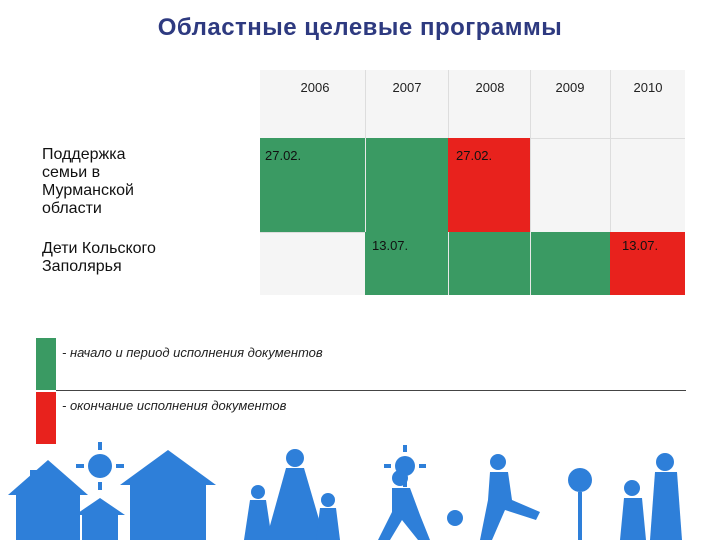 This screenshot has height=540, width=720. I want to click on flower-icon, so click(580, 504).